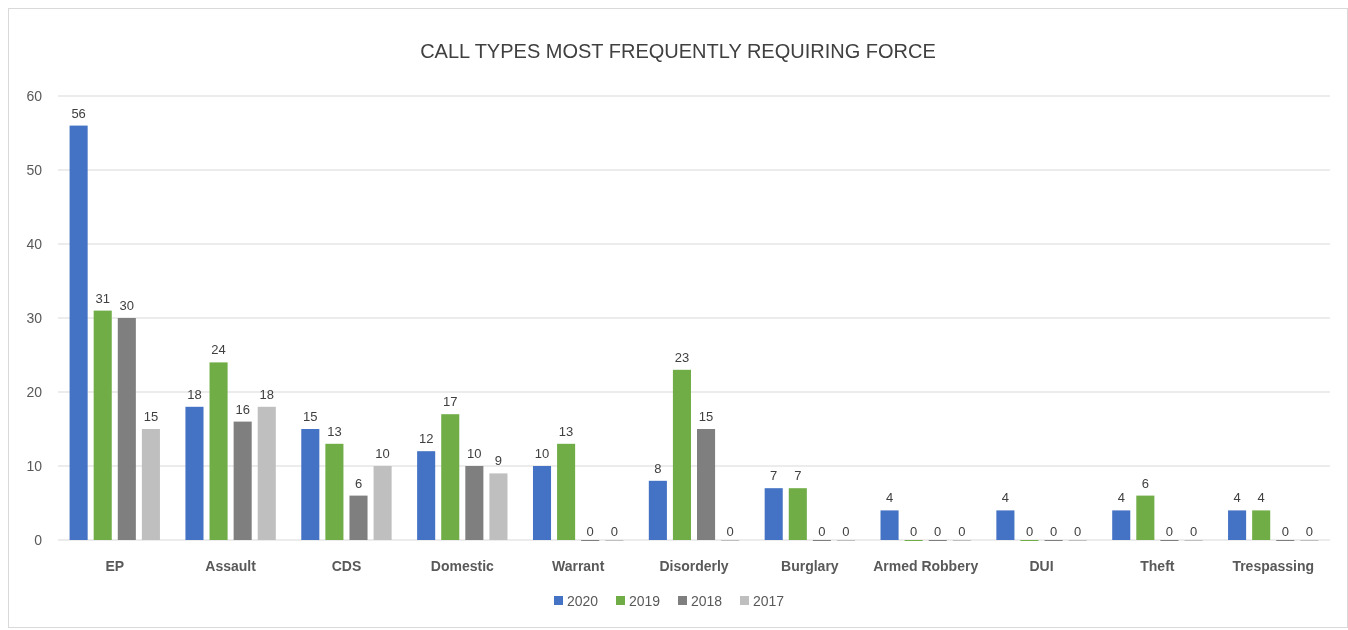  What do you see at coordinates (678, 51) in the screenshot?
I see `chart-title: CALL TYPES MOST FREQUENTLY REQUIRING FORCE` at bounding box center [678, 51].